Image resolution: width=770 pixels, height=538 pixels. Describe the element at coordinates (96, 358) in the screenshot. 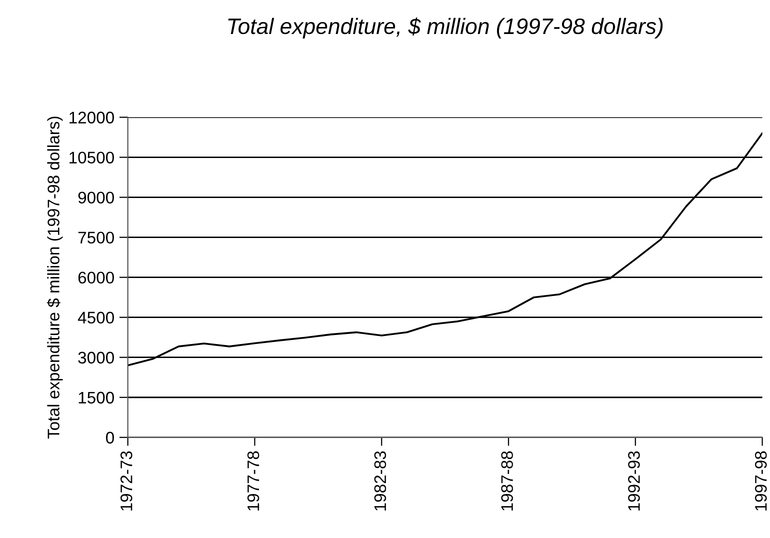

I see `y-tick-label: 3000` at that location.